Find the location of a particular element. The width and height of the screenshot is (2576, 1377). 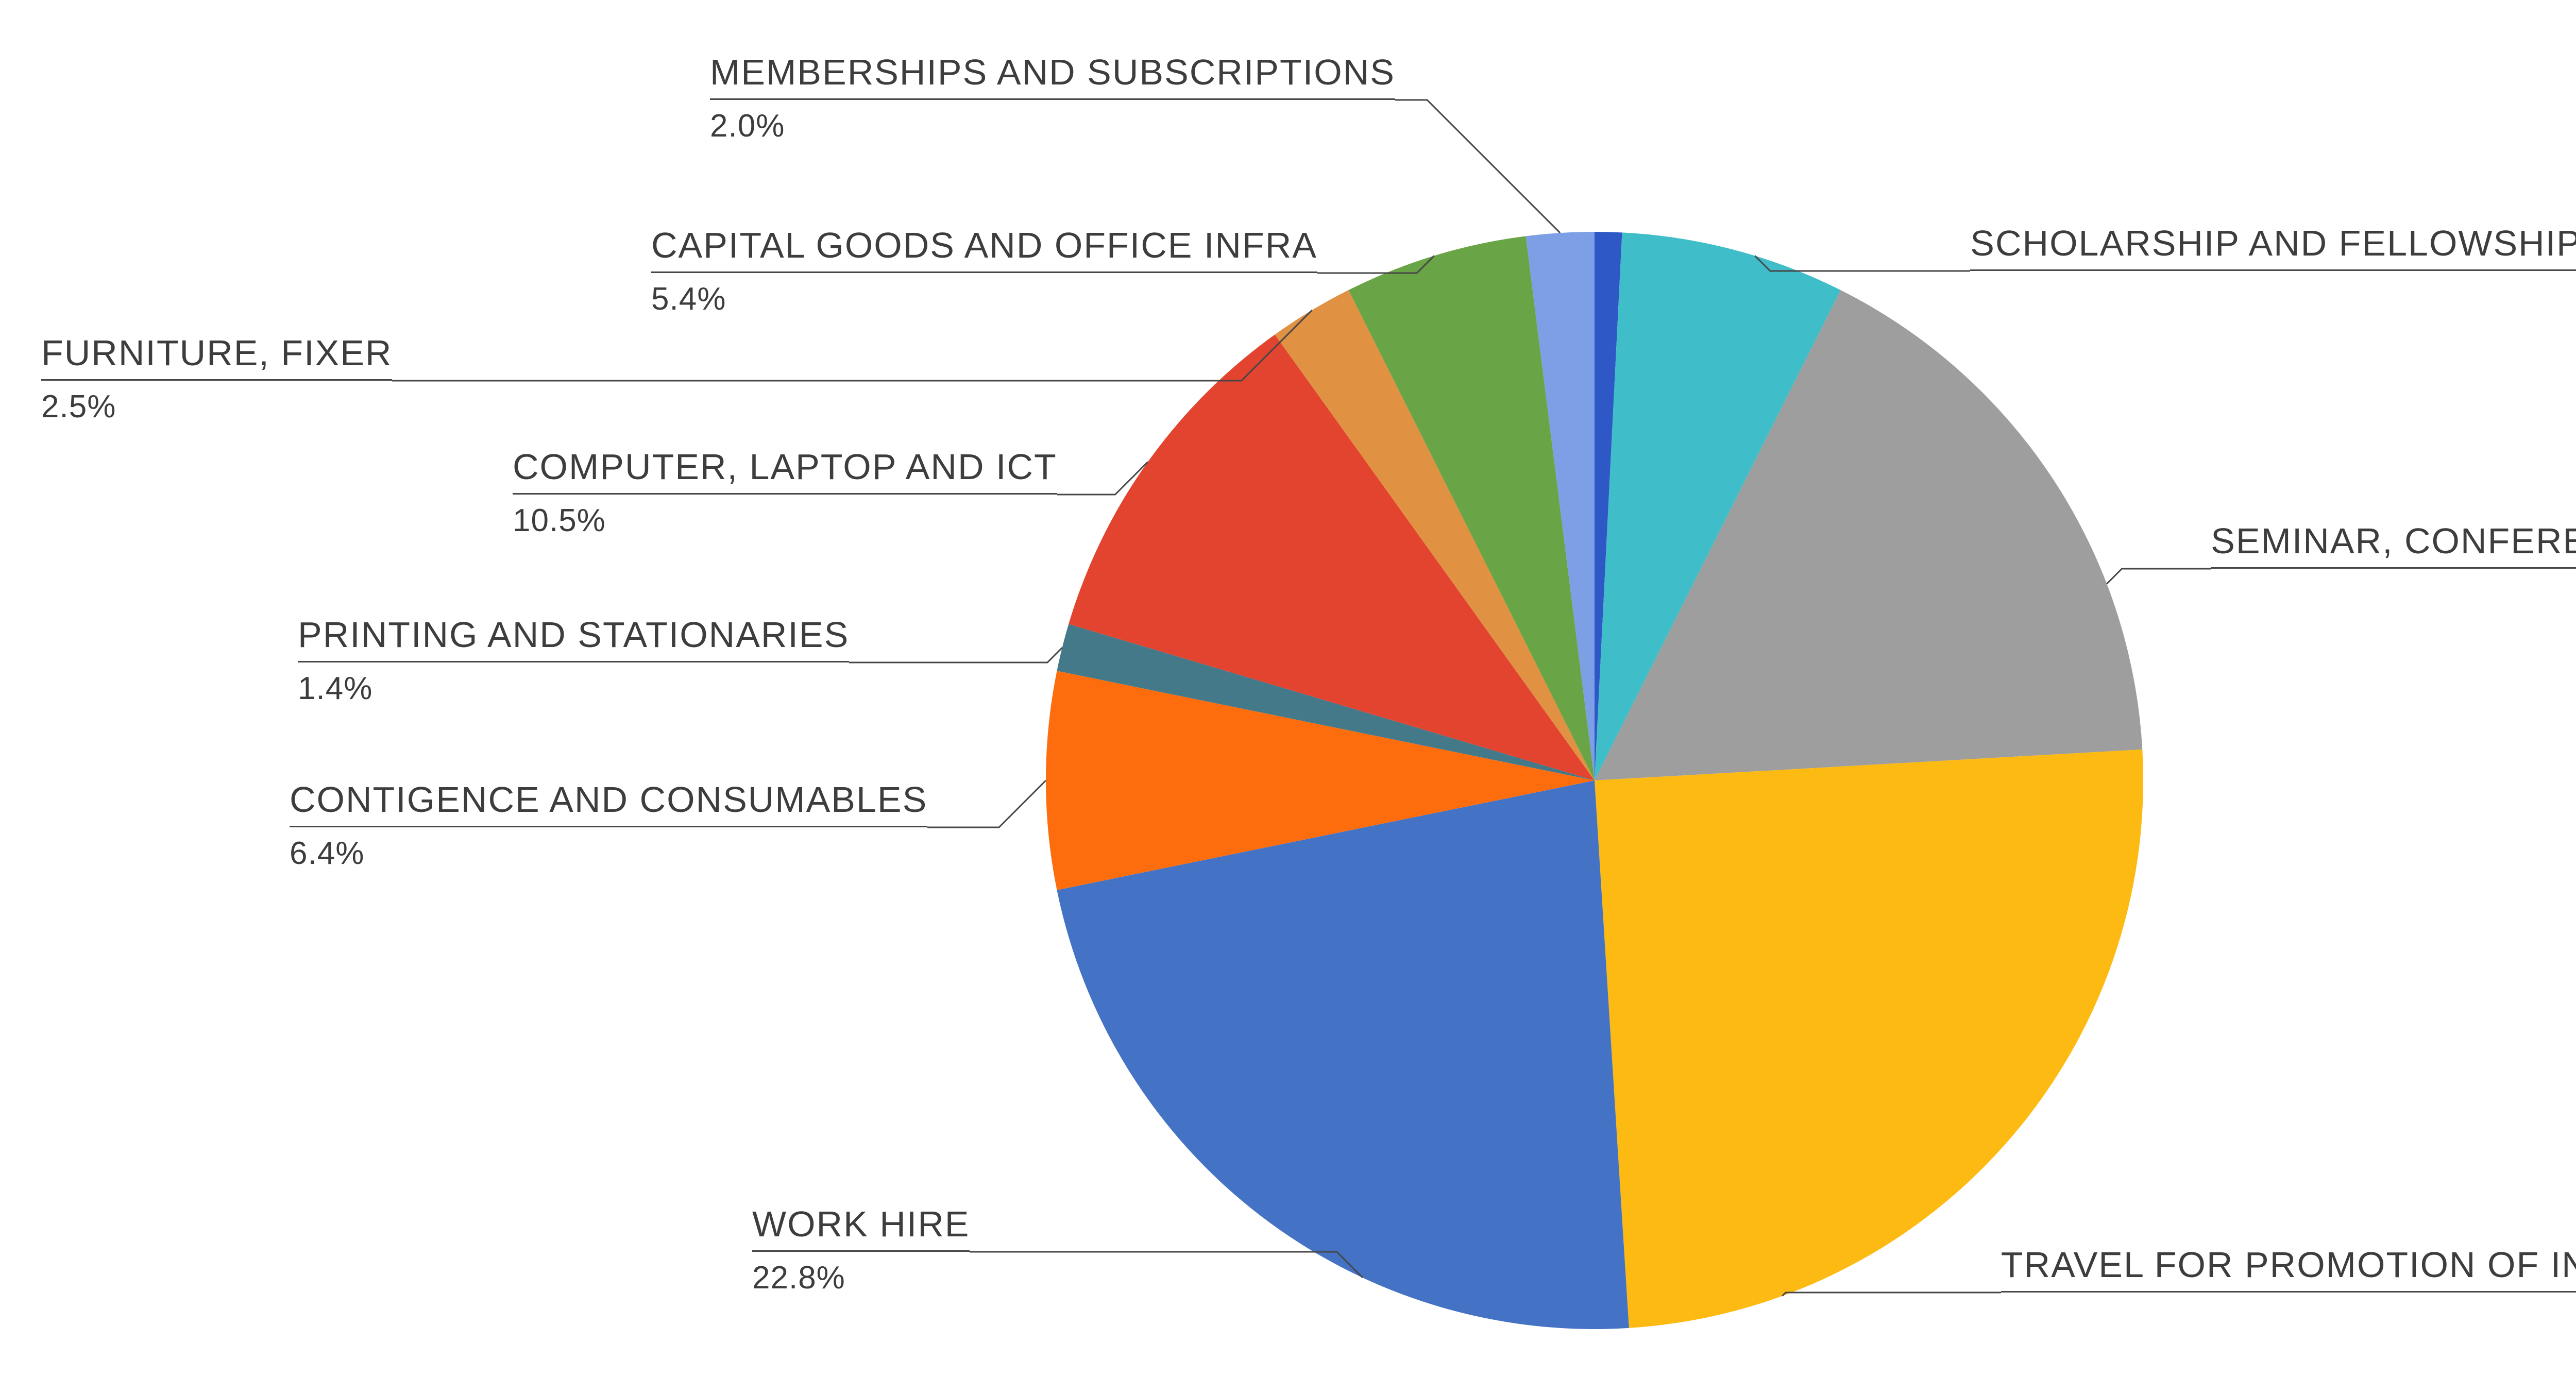

slice-label: PRINTING AND STATIONARIES is located at coordinates (574, 638).